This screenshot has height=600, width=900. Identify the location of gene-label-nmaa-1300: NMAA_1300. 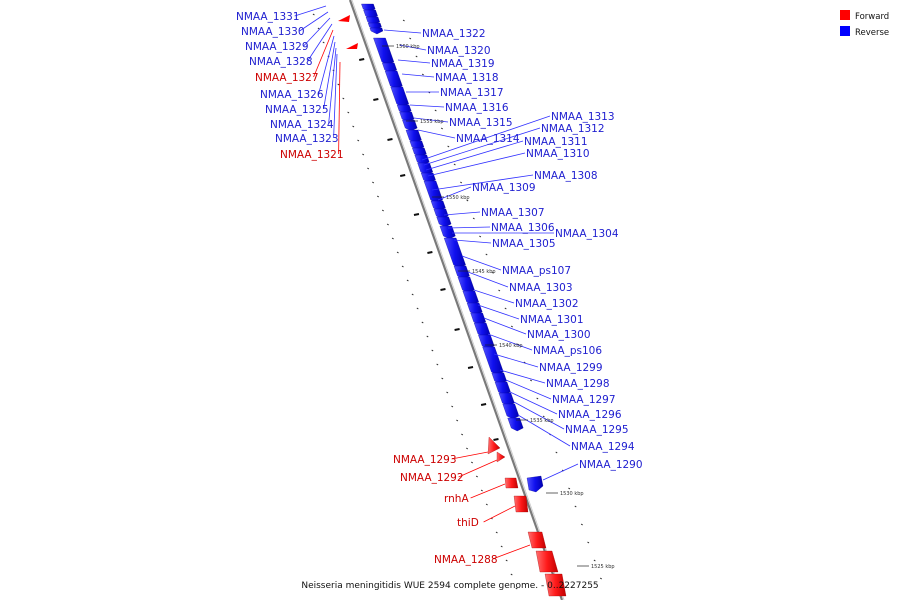
(559, 335).